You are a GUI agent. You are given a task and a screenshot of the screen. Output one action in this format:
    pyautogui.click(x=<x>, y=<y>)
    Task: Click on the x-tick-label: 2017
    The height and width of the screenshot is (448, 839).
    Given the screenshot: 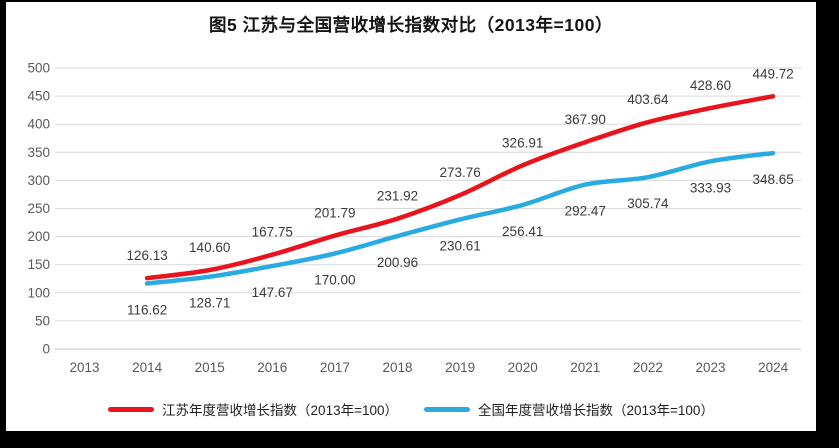 What is the action you would take?
    pyautogui.click(x=335, y=367)
    